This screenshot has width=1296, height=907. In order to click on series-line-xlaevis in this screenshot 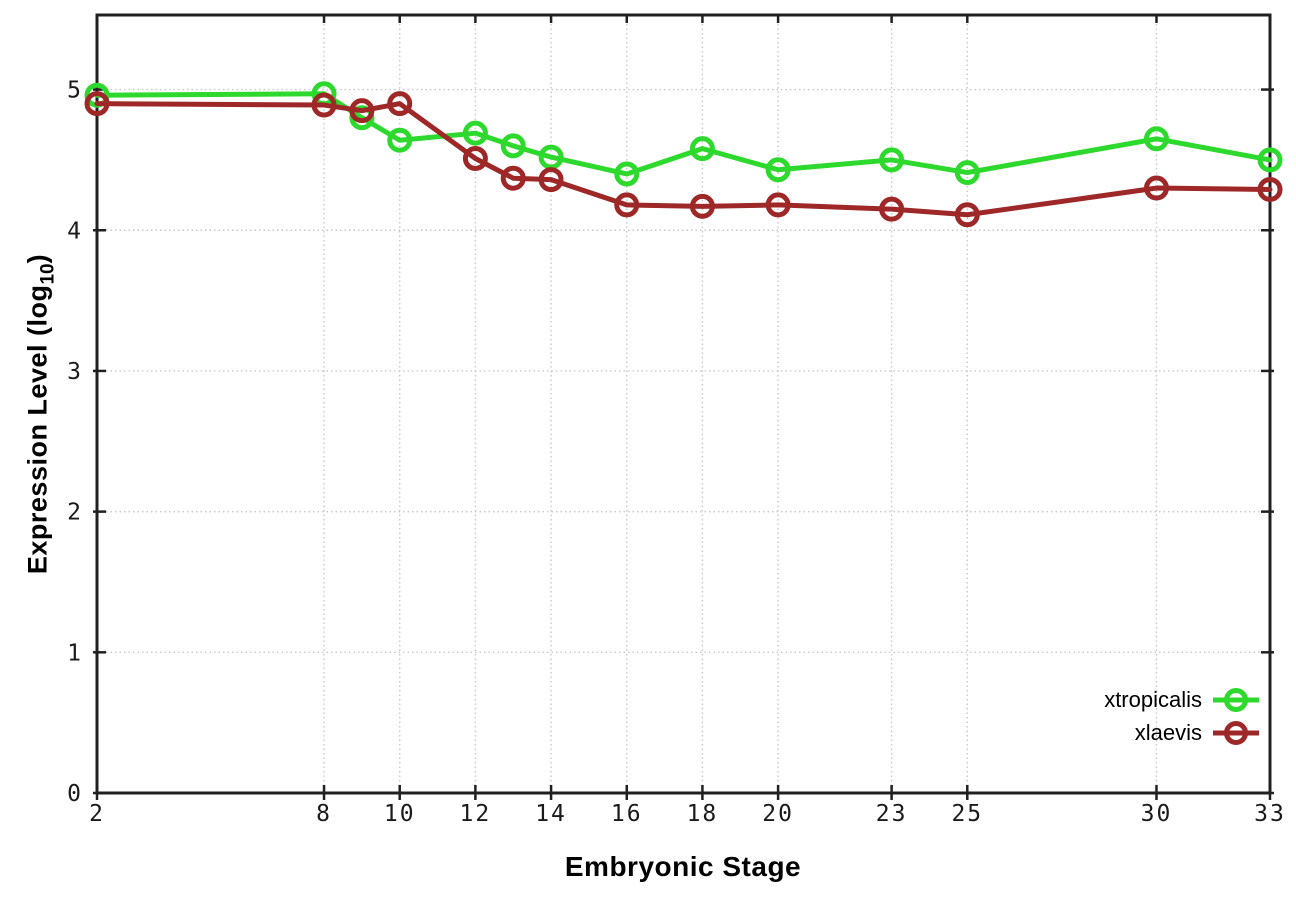, I will do `click(683, 159)`.